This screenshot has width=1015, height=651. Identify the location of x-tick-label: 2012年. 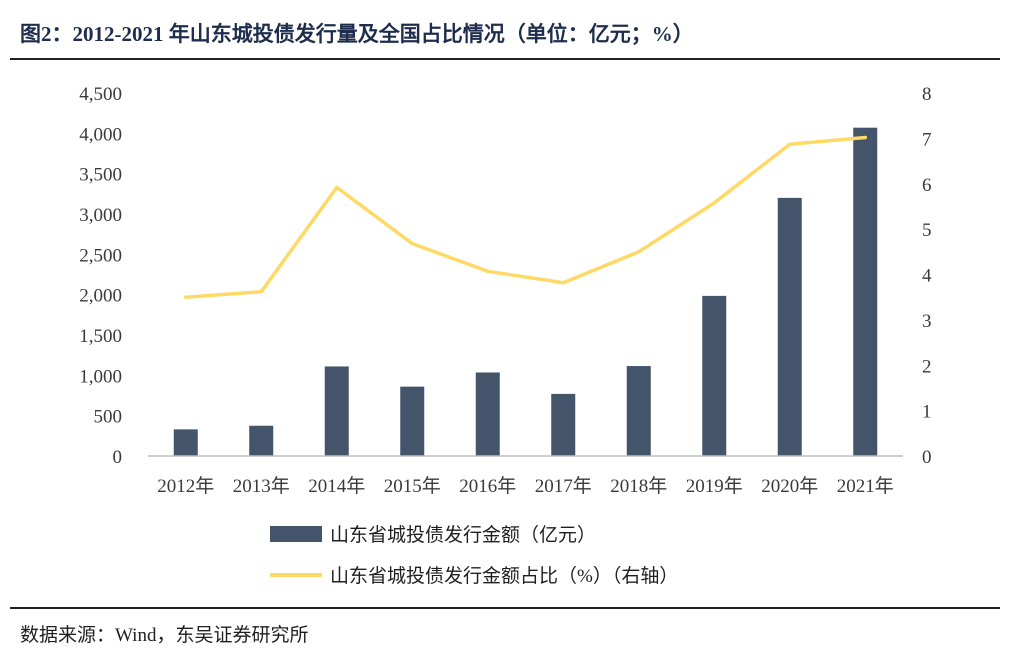
(185, 486).